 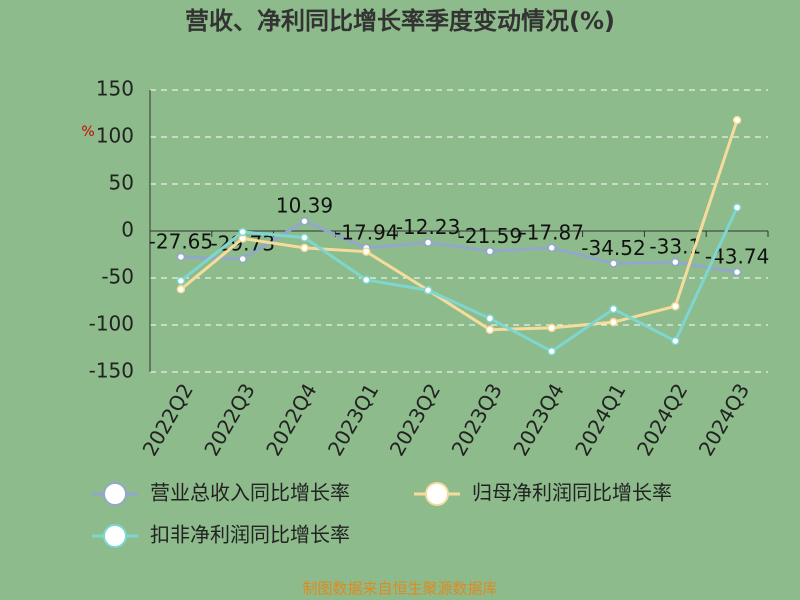 What do you see at coordinates (250, 493) in the screenshot?
I see `legend-label: 营业总收入同比增长率` at bounding box center [250, 493].